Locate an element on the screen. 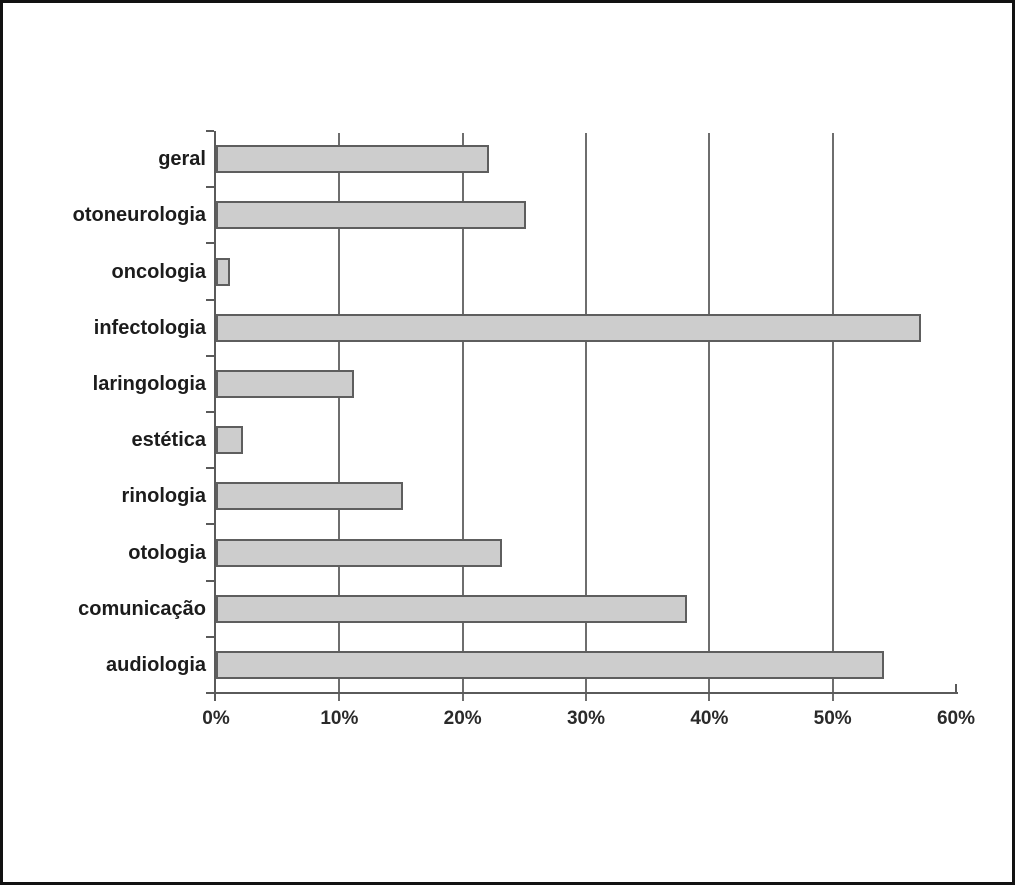  bar-laringologia is located at coordinates (285, 383).